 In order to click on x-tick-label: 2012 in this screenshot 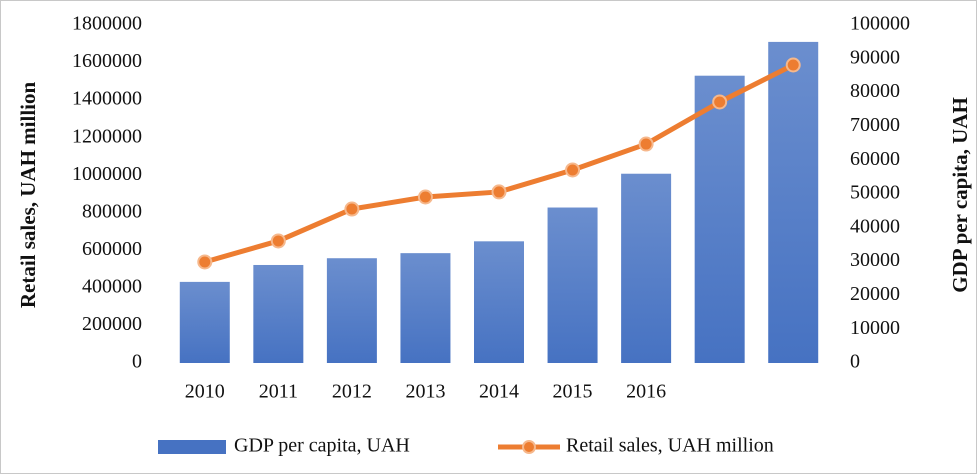, I will do `click(352, 392)`.